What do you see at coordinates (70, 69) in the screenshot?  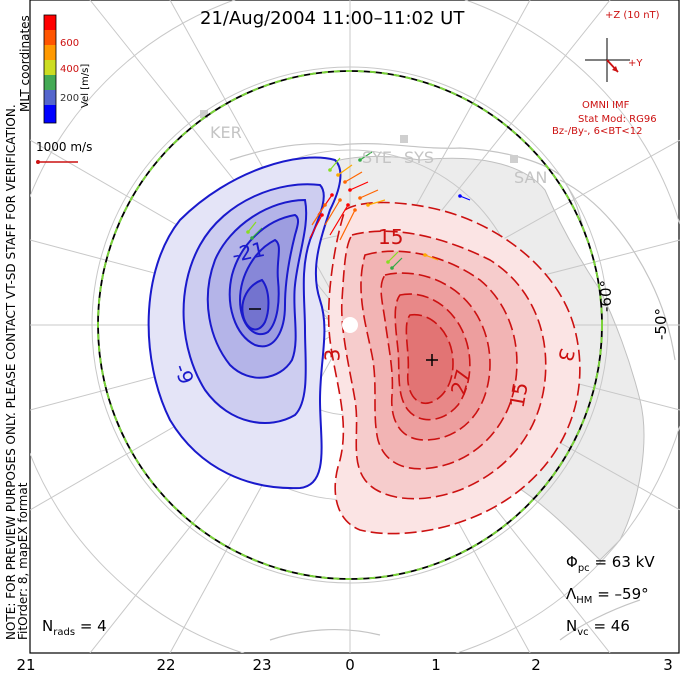 I see `colorbar-tick-400: 400` at bounding box center [70, 69].